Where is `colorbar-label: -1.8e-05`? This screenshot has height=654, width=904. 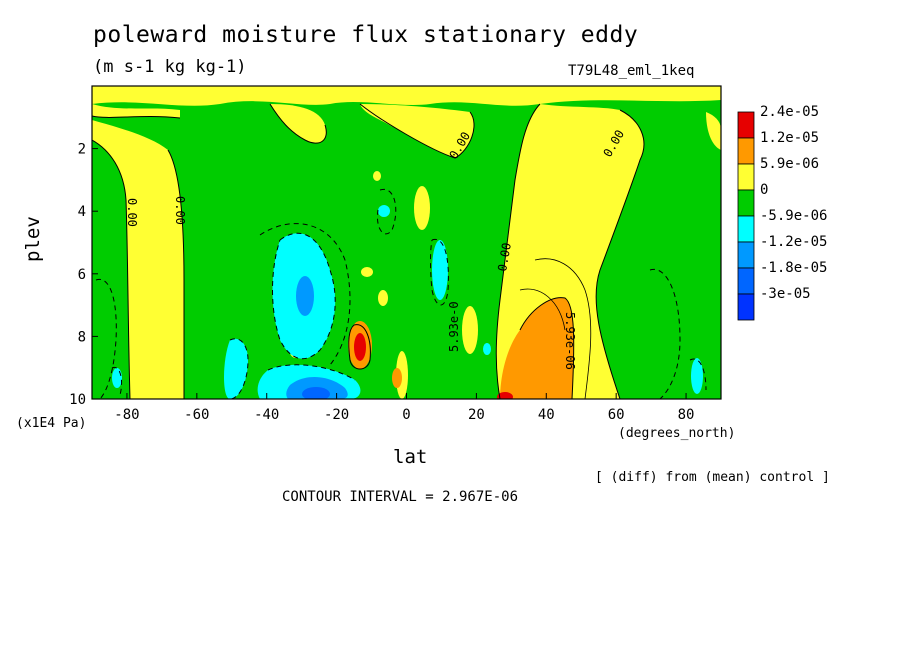
colorbar-label: -1.8e-05 is located at coordinates (793, 268).